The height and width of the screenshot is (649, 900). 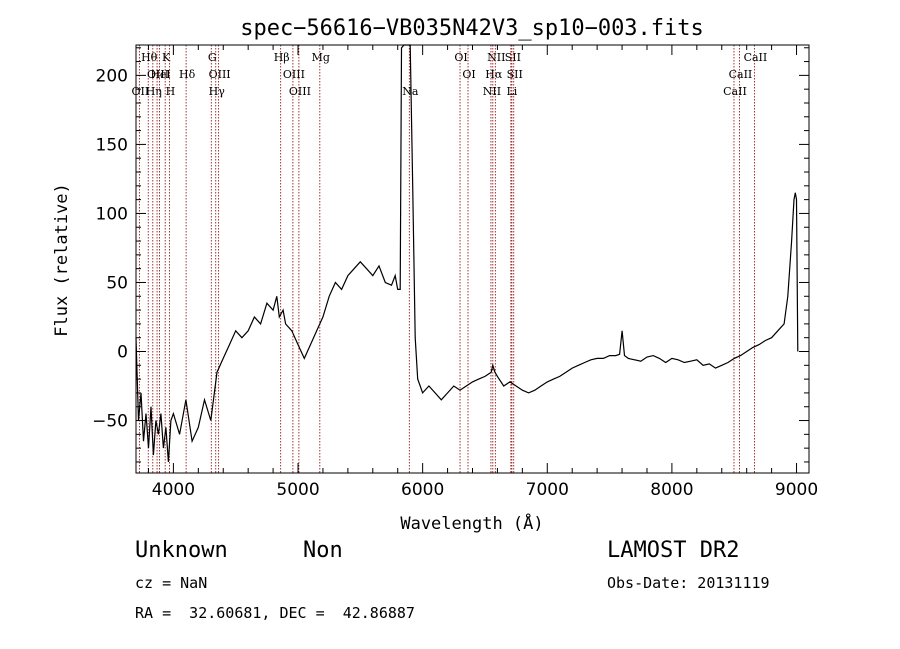 I want to click on line-label-4: Mg, so click(x=321, y=57).